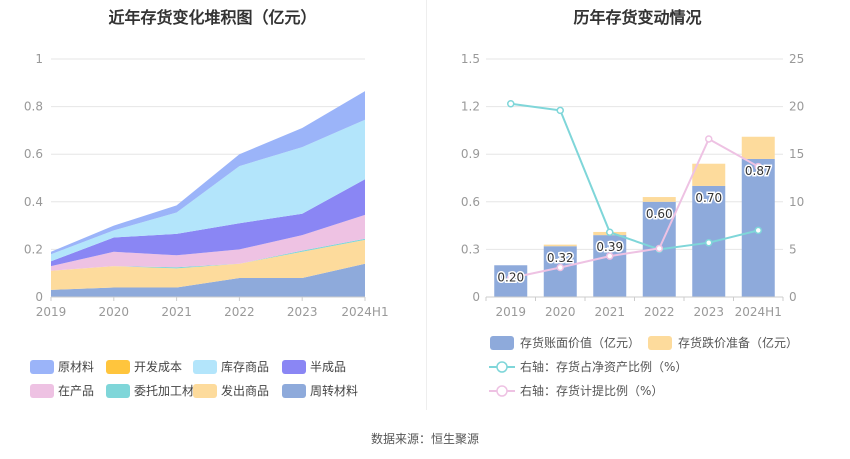 This screenshot has width=850, height=459. What do you see at coordinates (470, 59) in the screenshot?
I see `y-tick-label: 1.5` at bounding box center [470, 59].